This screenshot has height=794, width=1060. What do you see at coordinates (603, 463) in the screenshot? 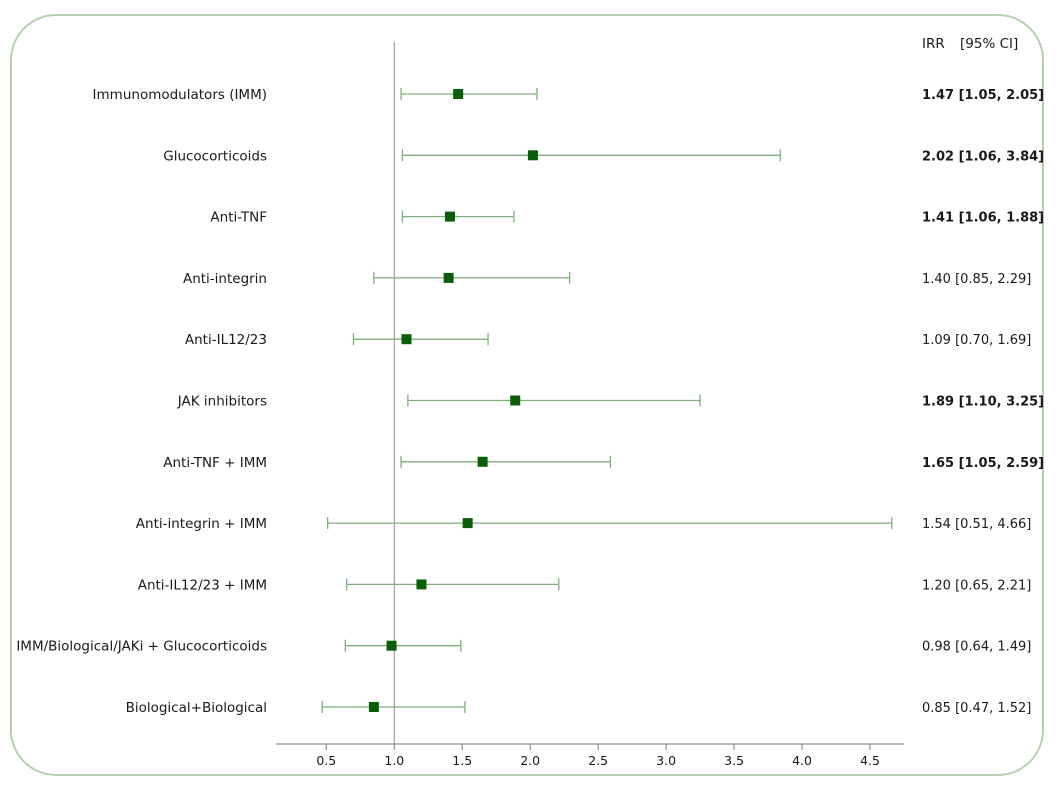
I see `forest-row: Anti-TNF + IMM 1.65 [1.05, 2.59]` at bounding box center [603, 463].